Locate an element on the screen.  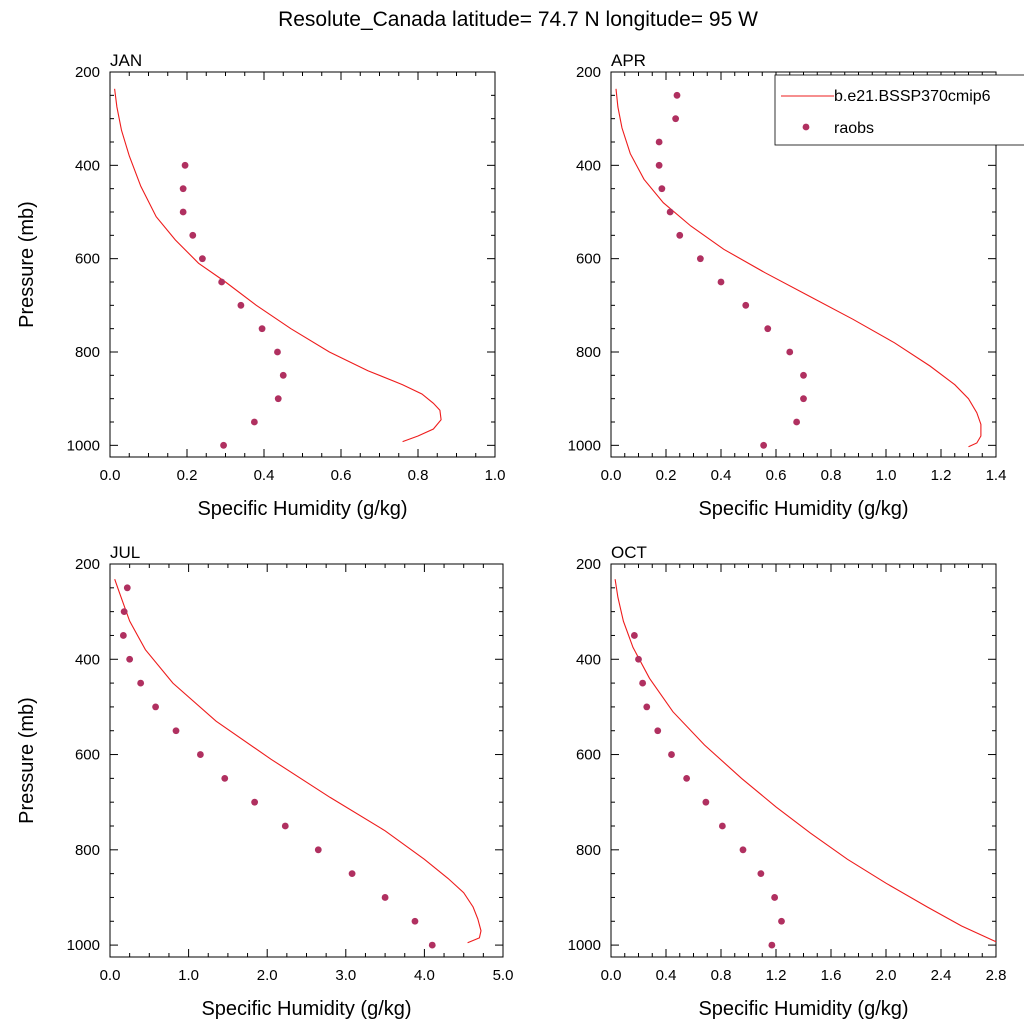
plot-frame-jul is located at coordinates (306, 760).